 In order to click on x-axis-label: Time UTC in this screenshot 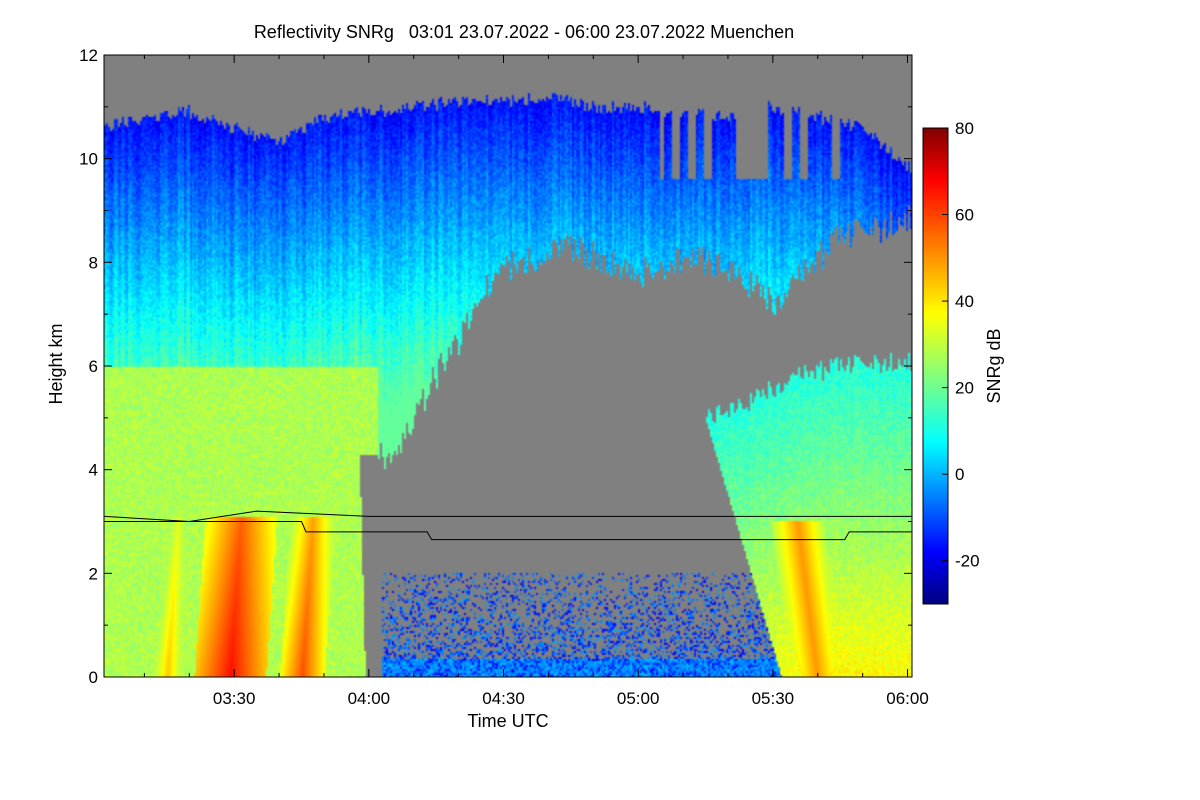, I will do `click(507, 721)`.